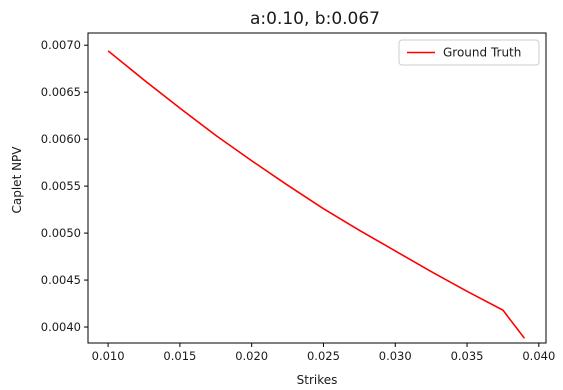 The width and height of the screenshot is (563, 390). Describe the element at coordinates (315, 19) in the screenshot. I see `chart-title: a:0.10, b:0.067` at that location.